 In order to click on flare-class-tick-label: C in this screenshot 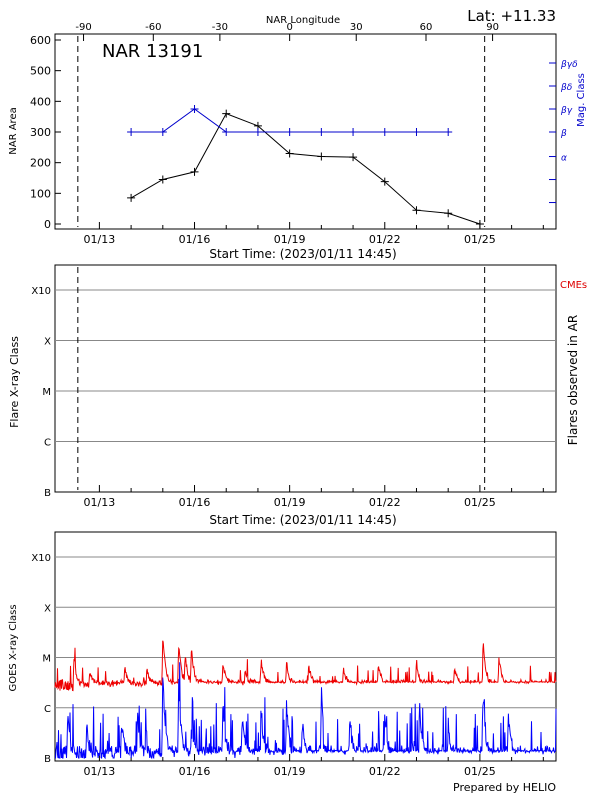, I will do `click(47, 443)`.